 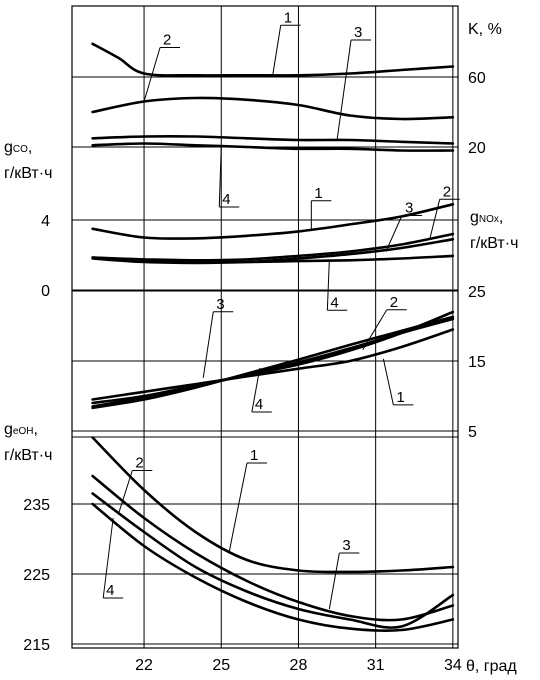 I want to click on y-tick-label: 215, so click(x=36, y=645).